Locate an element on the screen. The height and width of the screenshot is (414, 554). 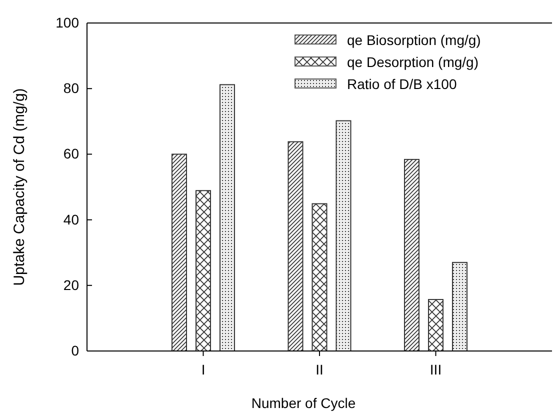
y-tick-label: 80 is located at coordinates (71, 88).